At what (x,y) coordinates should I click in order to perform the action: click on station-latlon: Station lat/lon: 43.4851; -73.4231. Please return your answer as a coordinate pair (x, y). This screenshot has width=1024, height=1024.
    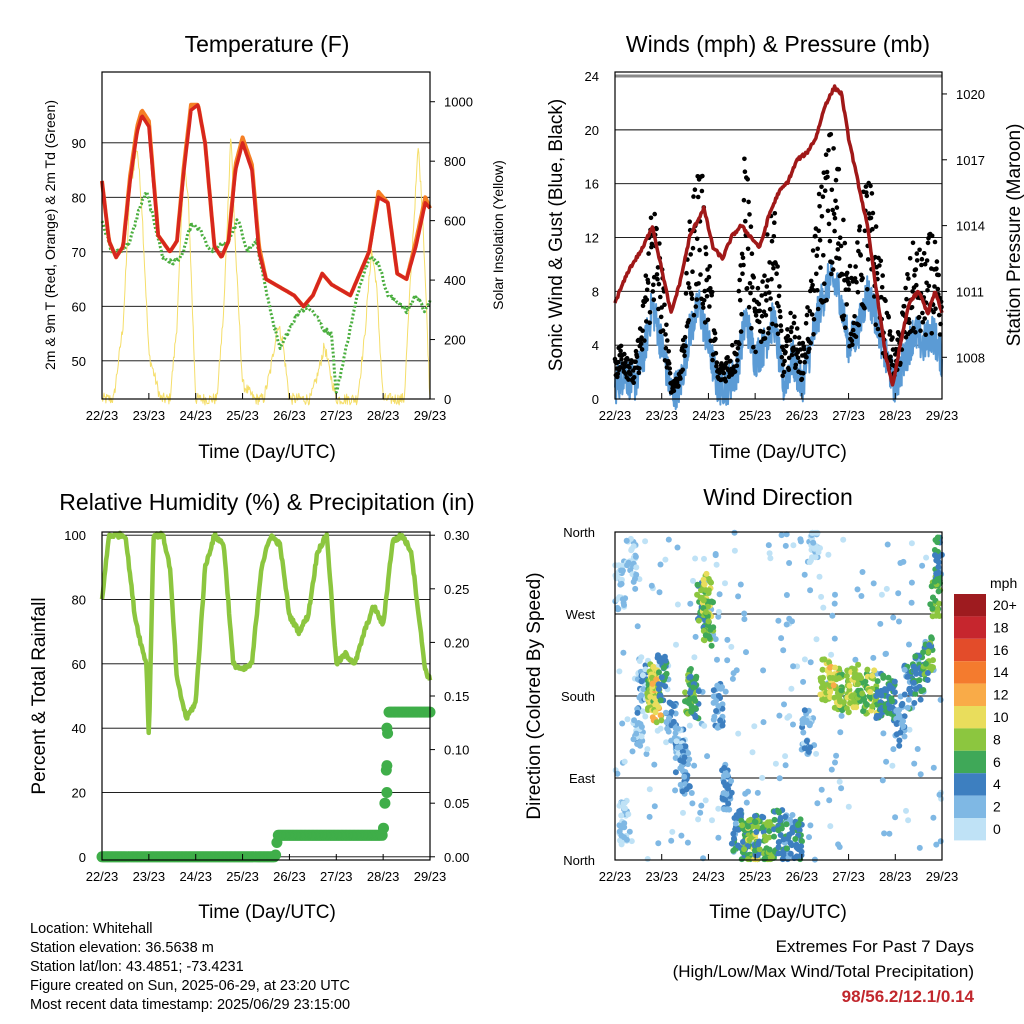
    Looking at the image, I should click on (137, 967).